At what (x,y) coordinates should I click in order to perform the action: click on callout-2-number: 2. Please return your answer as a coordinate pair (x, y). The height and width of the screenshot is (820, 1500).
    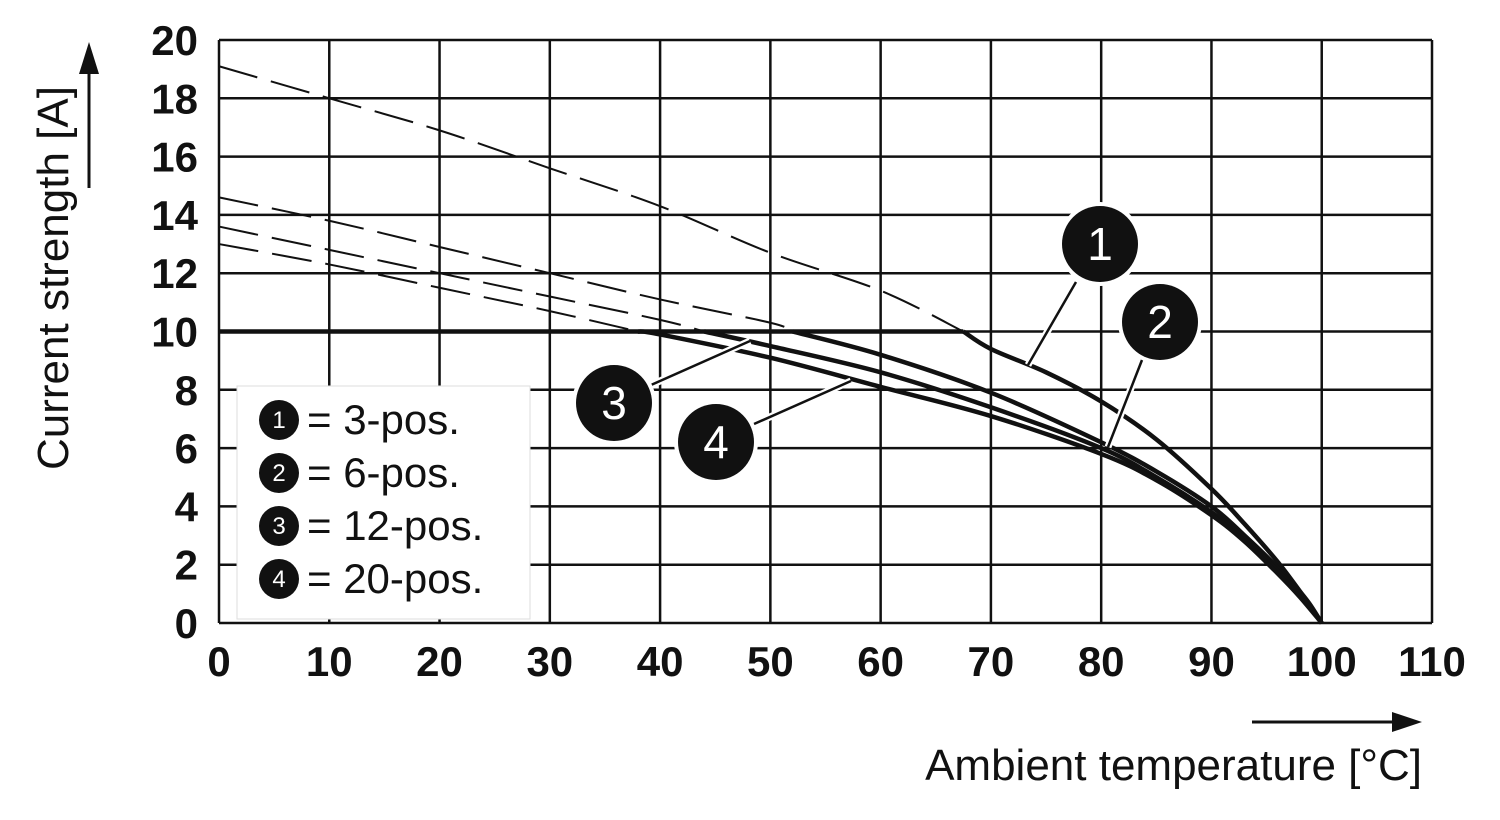
    Looking at the image, I should click on (1160, 322).